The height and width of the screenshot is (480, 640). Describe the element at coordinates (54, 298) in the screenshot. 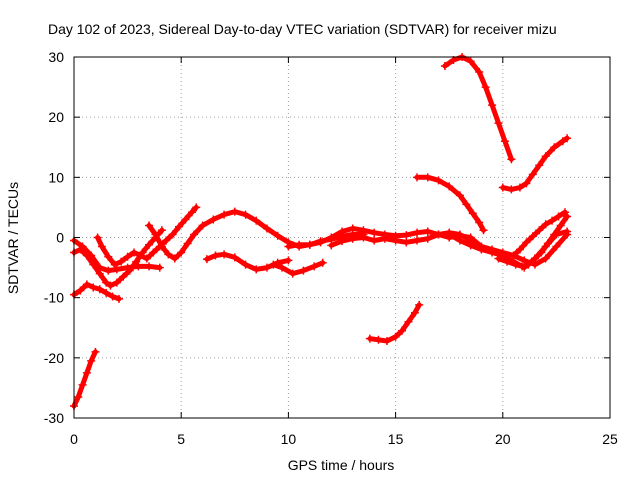

I see `y-tick-label: -10` at that location.